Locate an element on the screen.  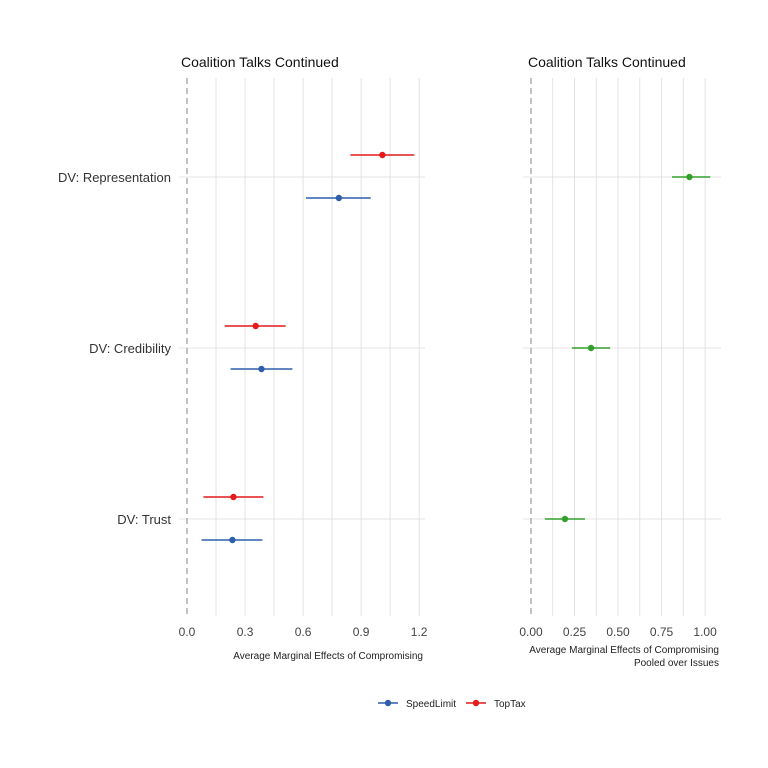
x-tick-label: 0.50 is located at coordinates (618, 632).